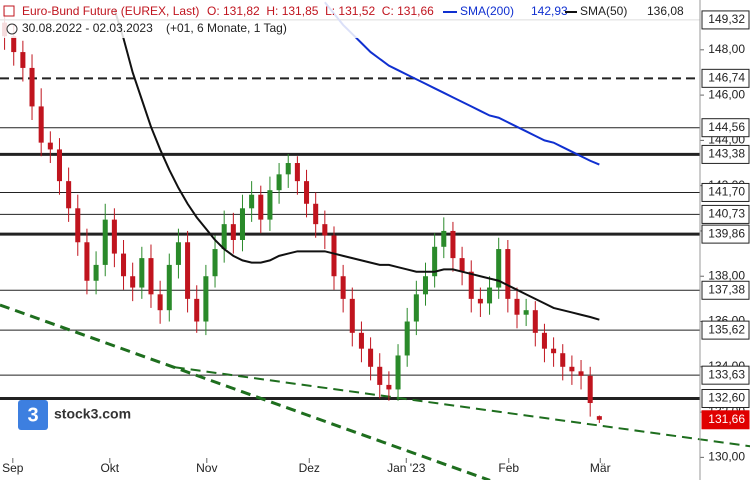  I want to click on level-label: 132,60, so click(726, 398).